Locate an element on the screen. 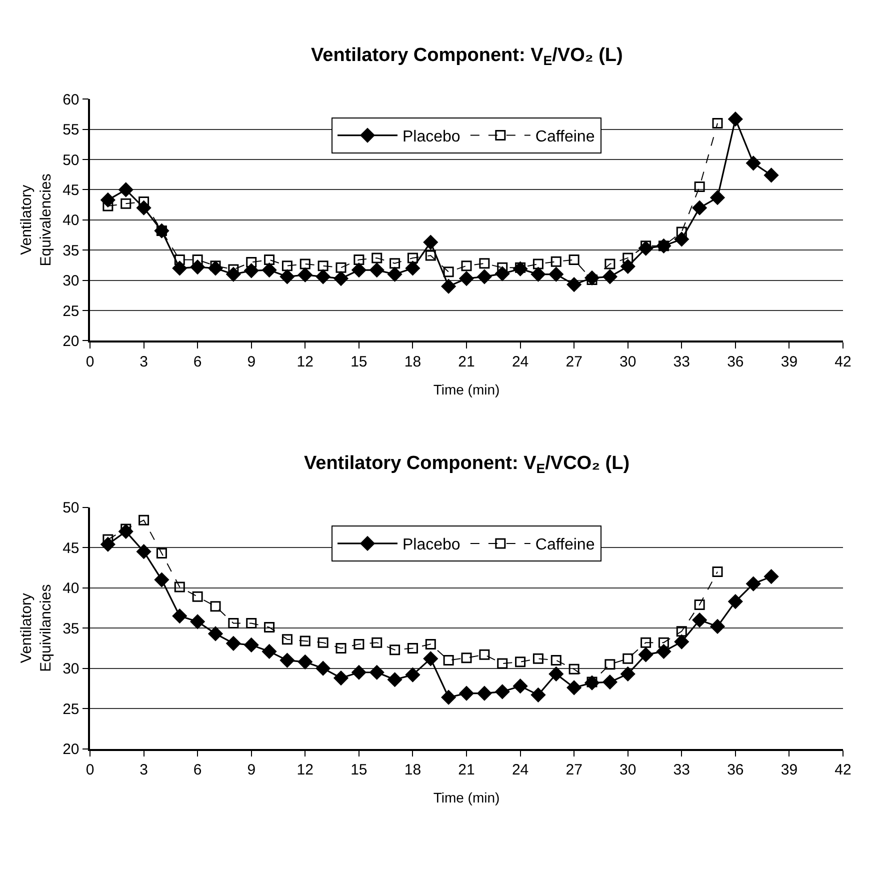 Image resolution: width=873 pixels, height=873 pixels. x-tick-label: 15 is located at coordinates (359, 361).